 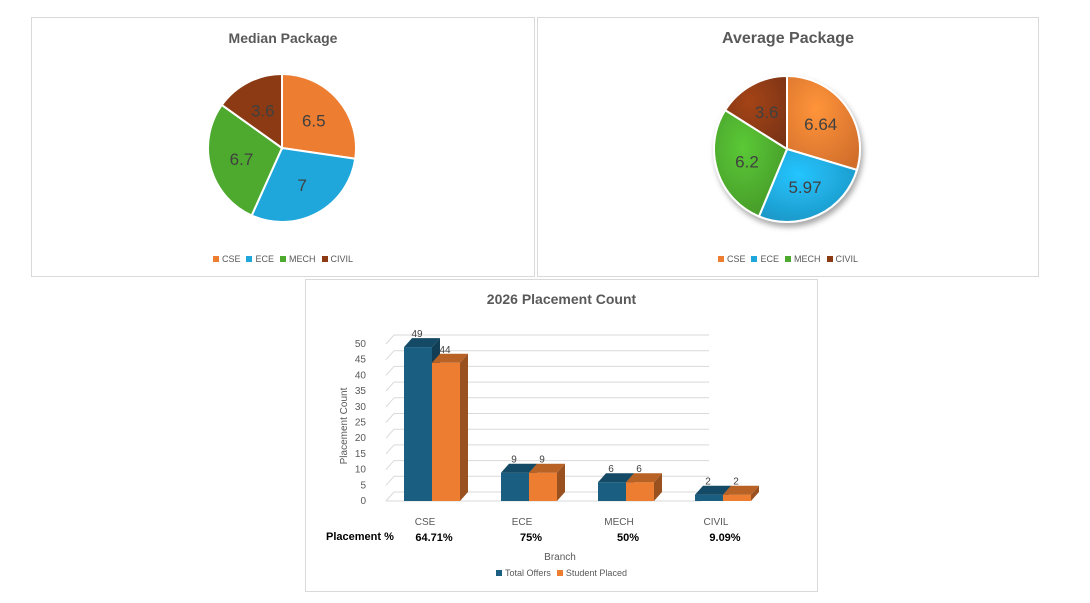 What do you see at coordinates (618, 522) in the screenshot?
I see `x-tick-label-mech: MECH` at bounding box center [618, 522].